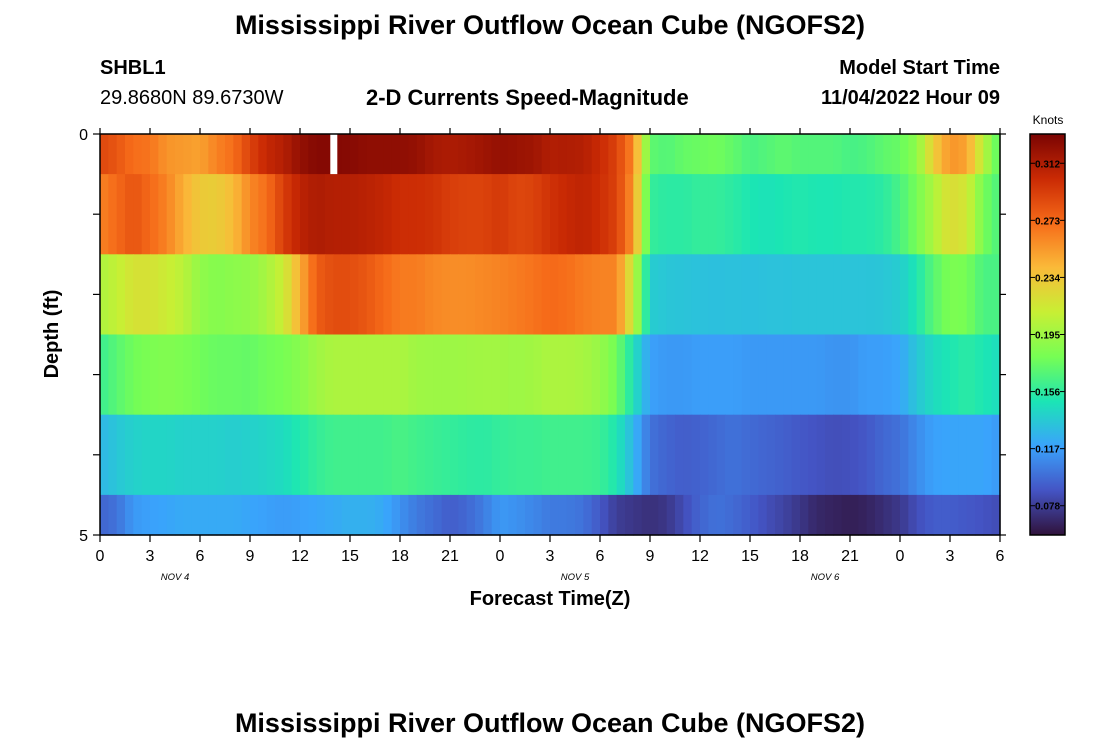 This screenshot has width=1100, height=750. I want to click on color-scale-tick-label: 0.195, so click(1047, 336).